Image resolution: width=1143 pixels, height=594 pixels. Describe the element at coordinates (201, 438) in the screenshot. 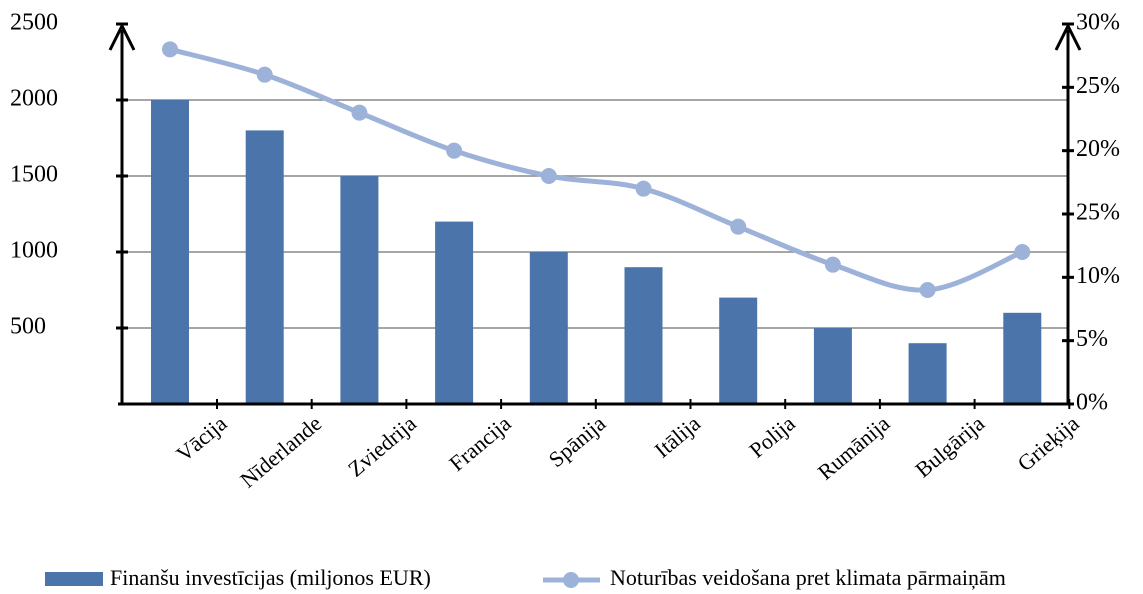

I see `x-tick-label: Vācija` at that location.